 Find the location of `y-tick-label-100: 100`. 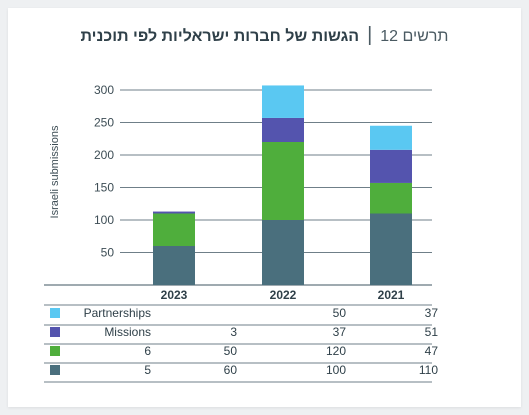

y-tick-label-100: 100 is located at coordinates (104, 220).